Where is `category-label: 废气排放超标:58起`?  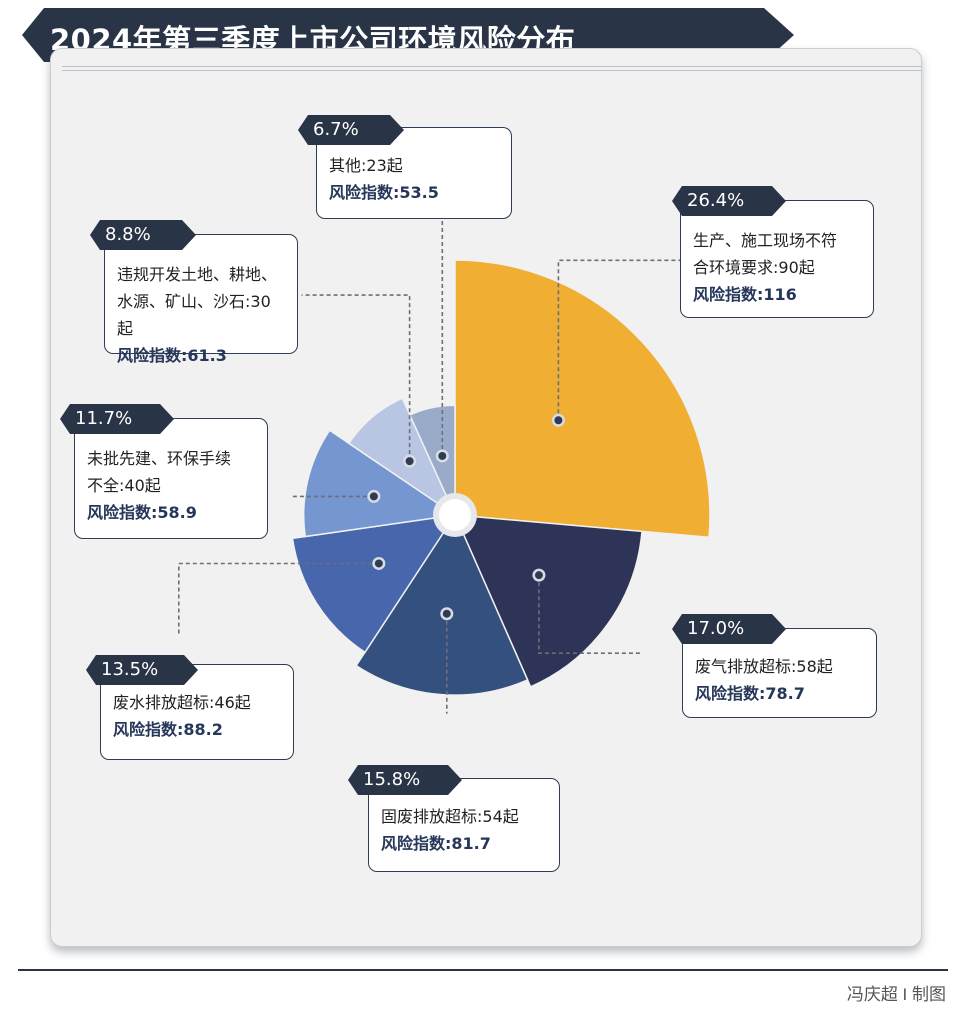
category-label: 废气排放超标:58起 is located at coordinates (764, 666).